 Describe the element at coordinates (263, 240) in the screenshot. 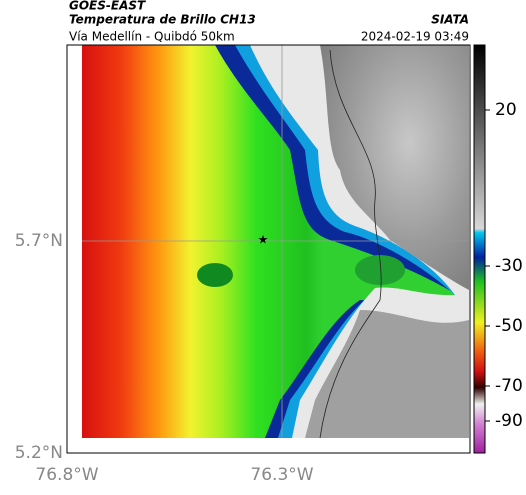

I see `location-marker: ★` at that location.